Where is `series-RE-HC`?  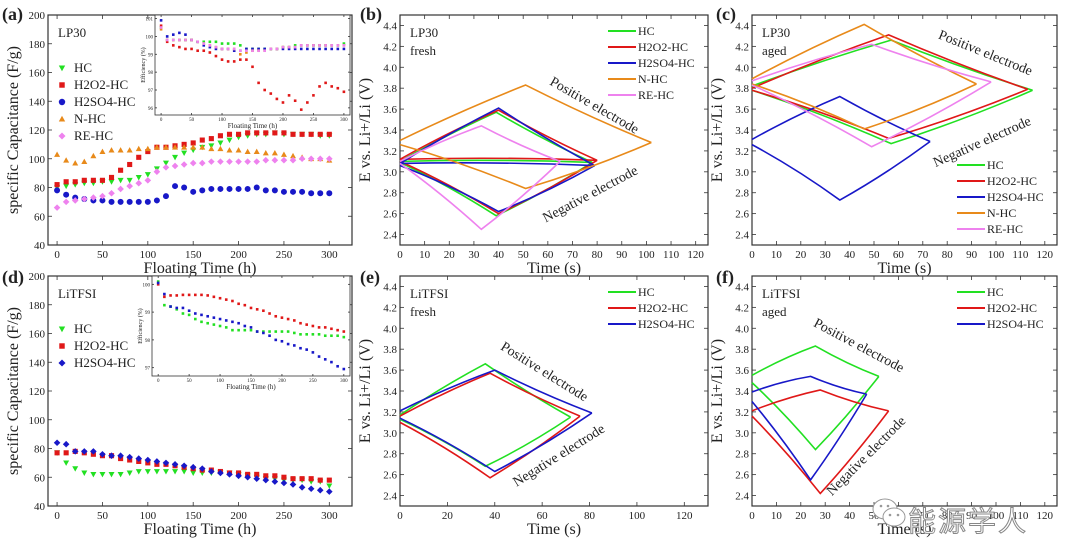
series-RE-HC is located at coordinates (480, 177).